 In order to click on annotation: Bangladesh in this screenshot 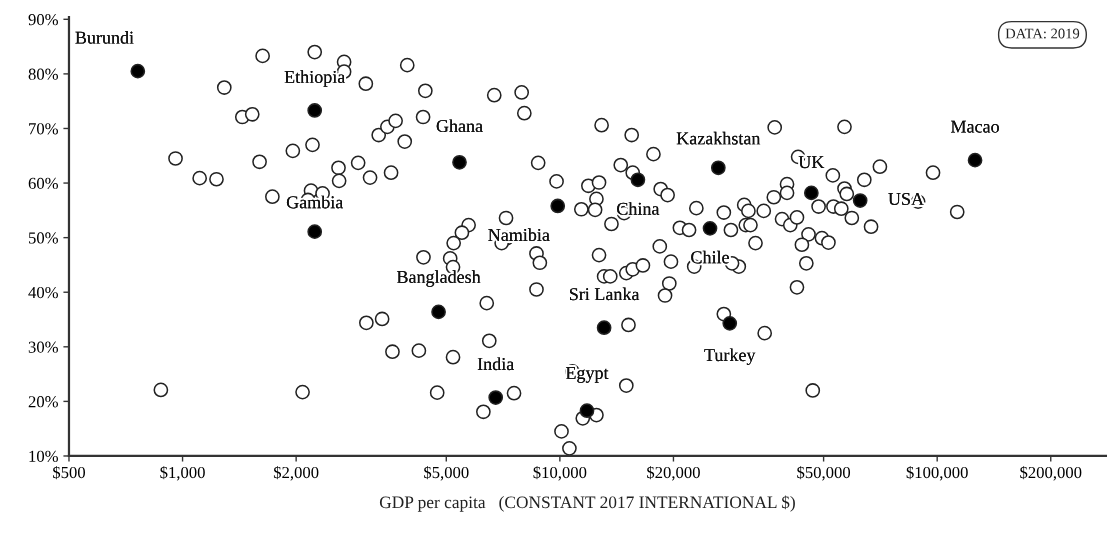, I will do `click(438, 278)`.